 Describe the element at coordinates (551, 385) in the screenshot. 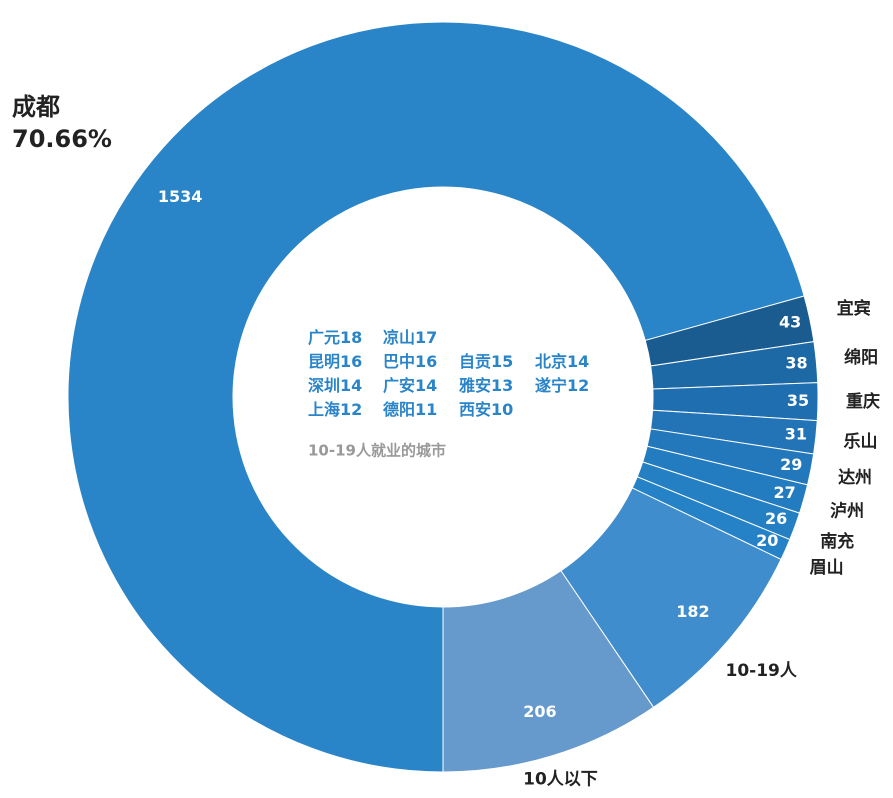

I see `center-item-name: 遂宁` at that location.